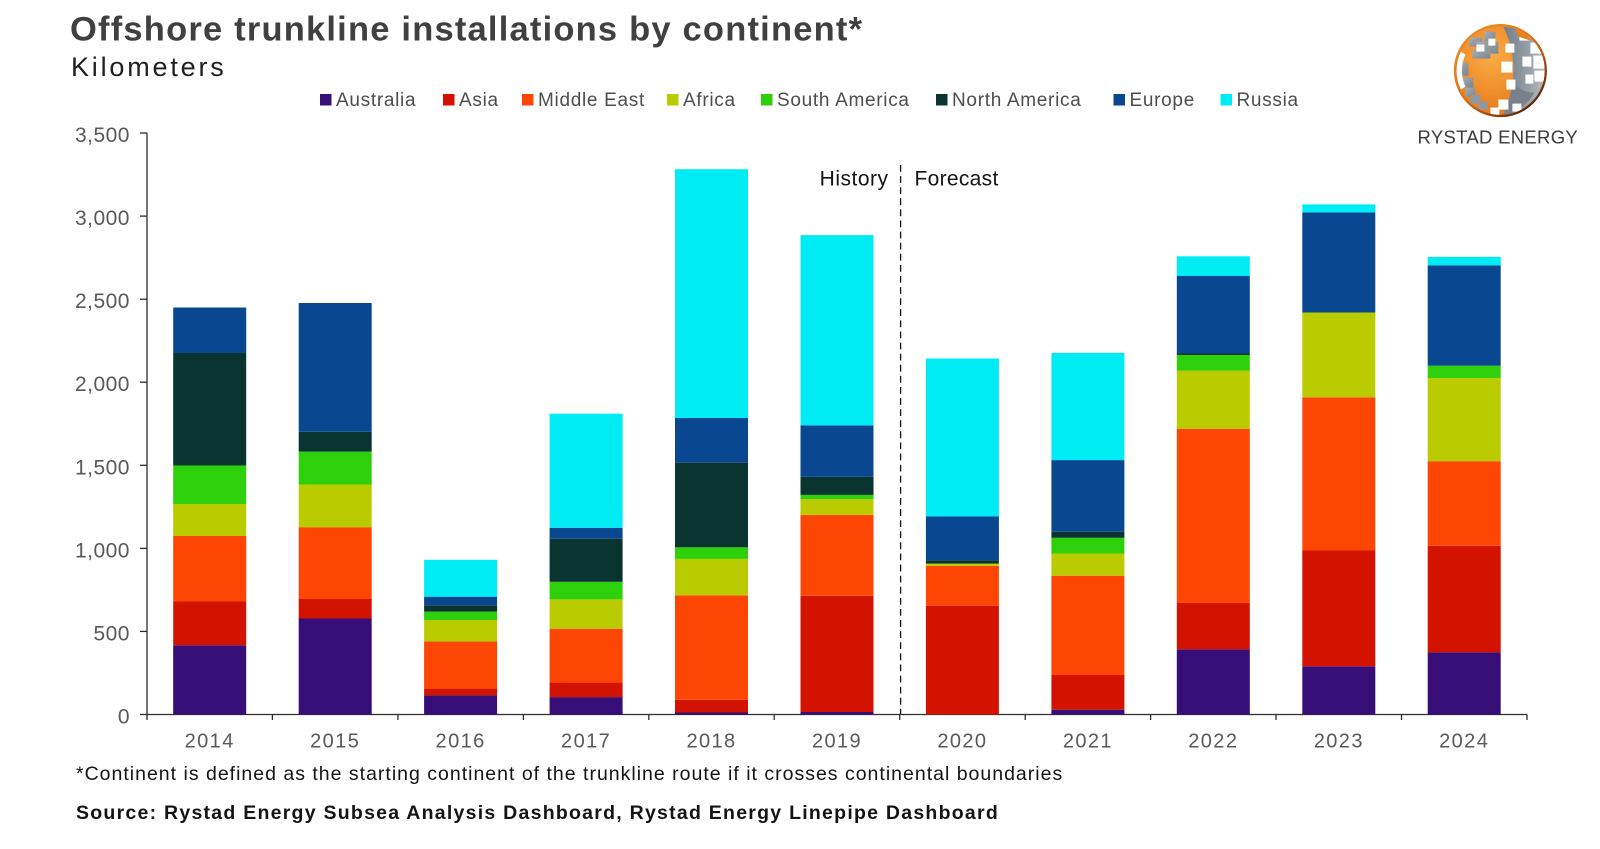 The width and height of the screenshot is (1600, 849). I want to click on svg-text: Russia, so click(1268, 100).